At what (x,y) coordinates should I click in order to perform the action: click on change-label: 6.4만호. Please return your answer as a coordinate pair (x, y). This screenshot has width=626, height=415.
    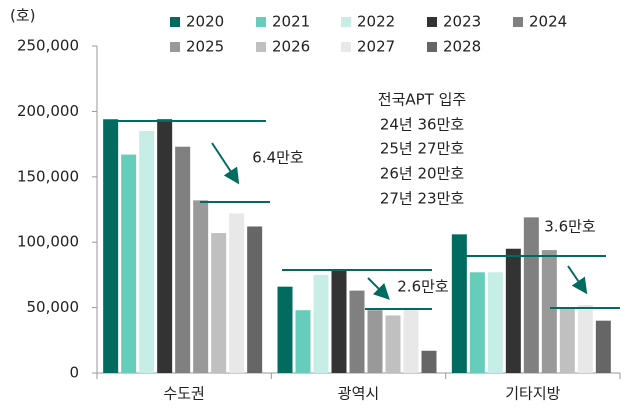
    Looking at the image, I should click on (278, 158).